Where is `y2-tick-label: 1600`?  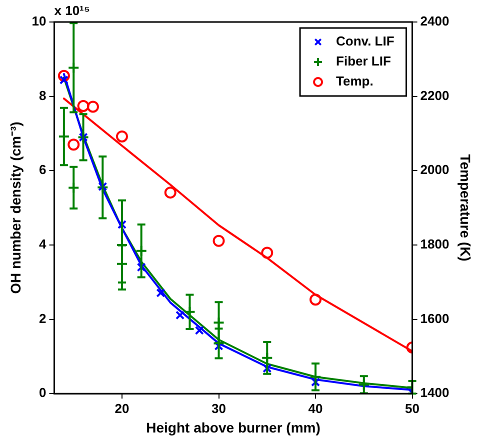 y2-tick-label: 1600 is located at coordinates (435, 318).